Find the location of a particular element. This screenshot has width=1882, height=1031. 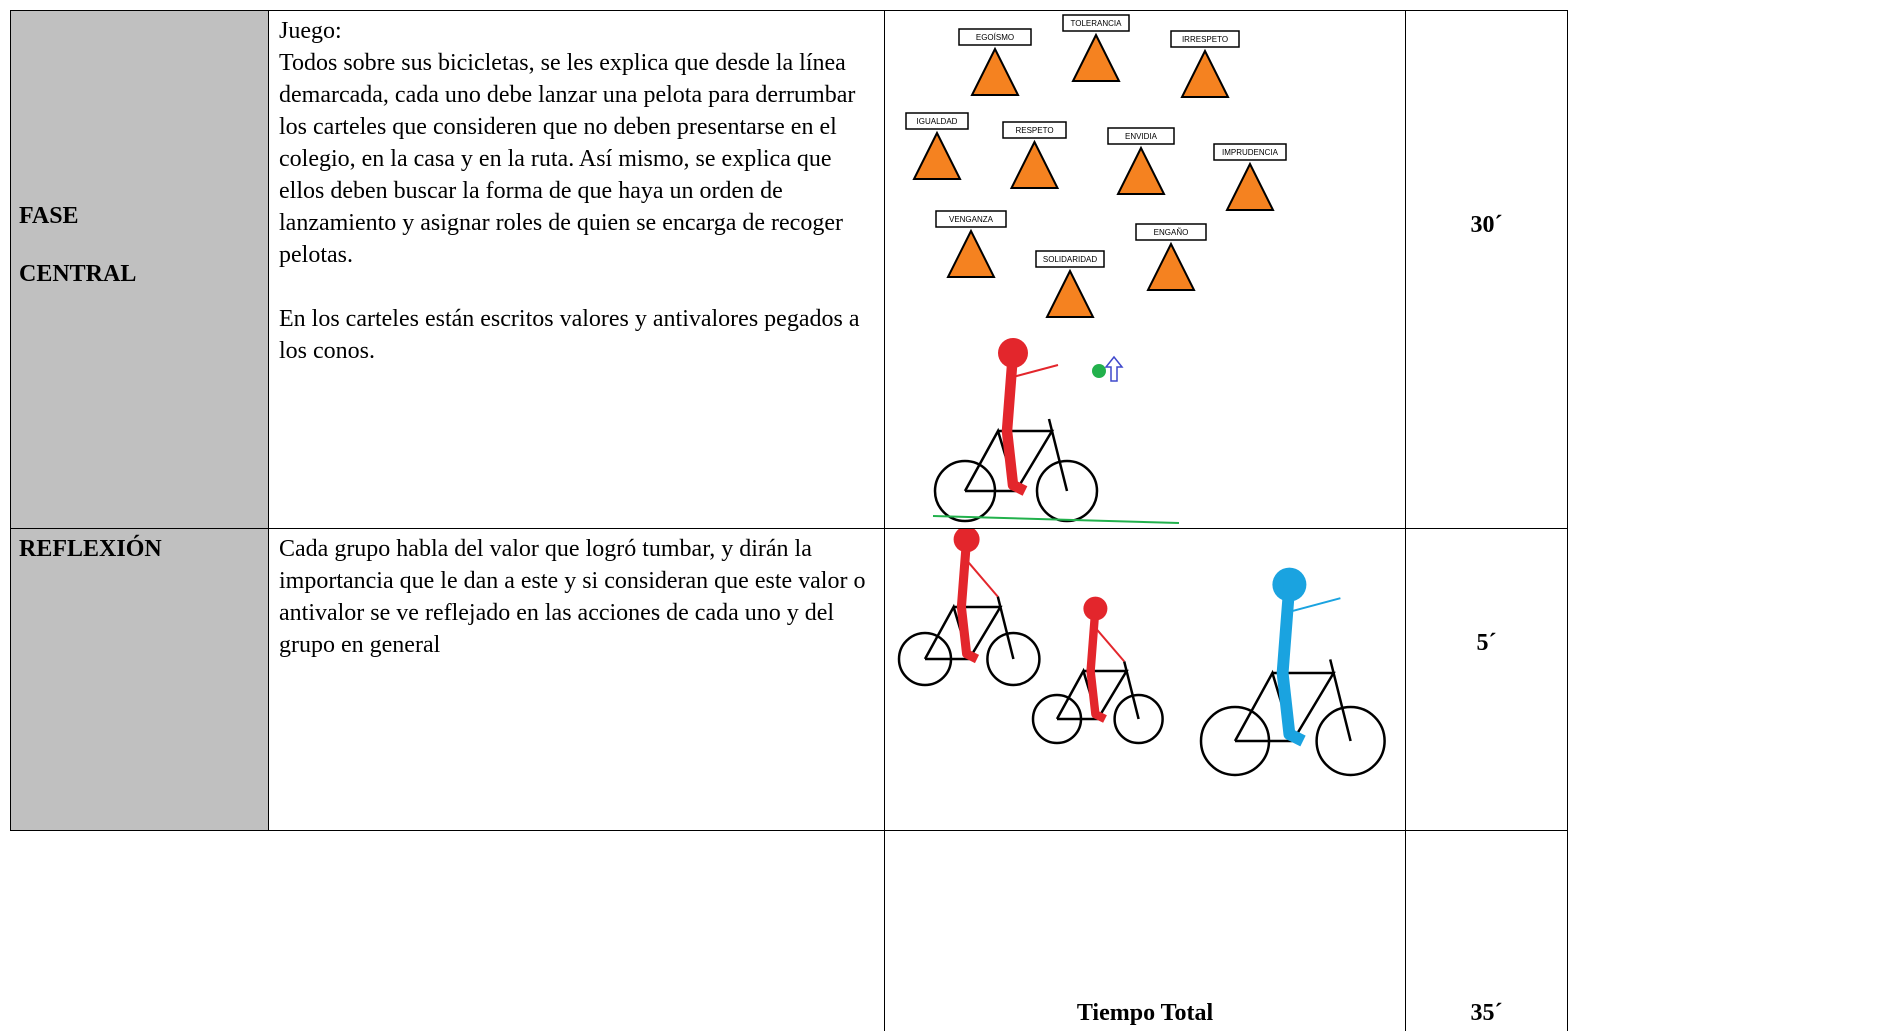

sign-label: ENVIDIA is located at coordinates (1141, 136).